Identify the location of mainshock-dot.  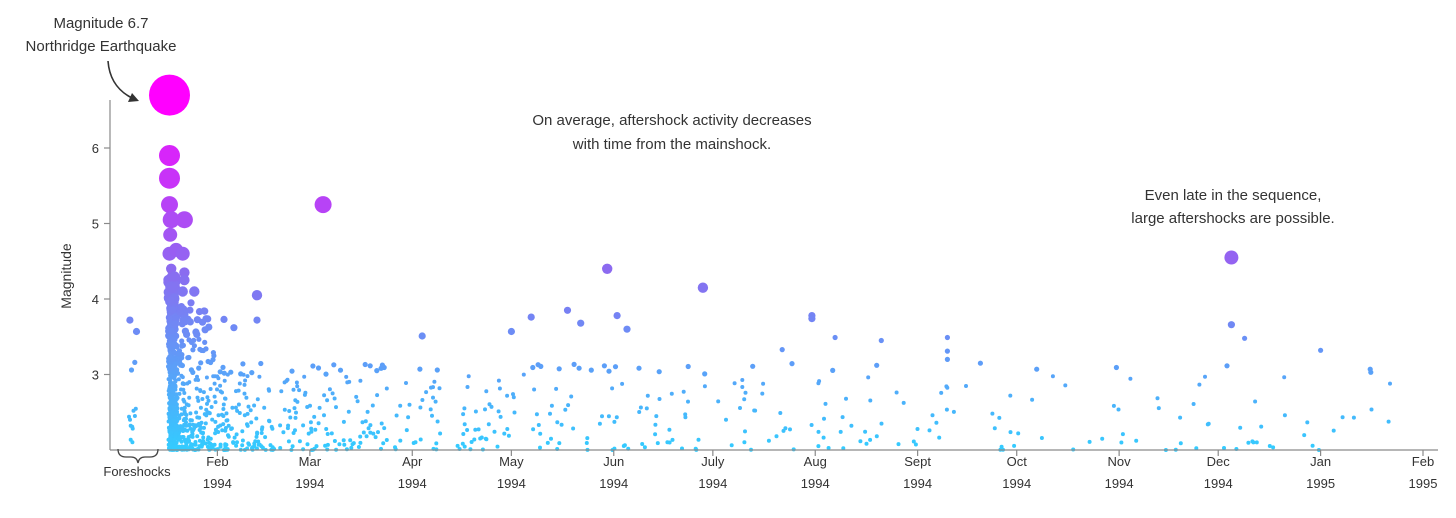
(169, 95).